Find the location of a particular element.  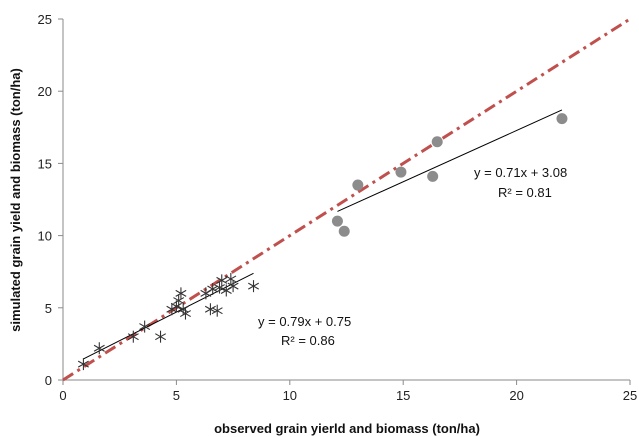

trendline-2-equation: y = 0.71x + 3.08 is located at coordinates (520, 172).